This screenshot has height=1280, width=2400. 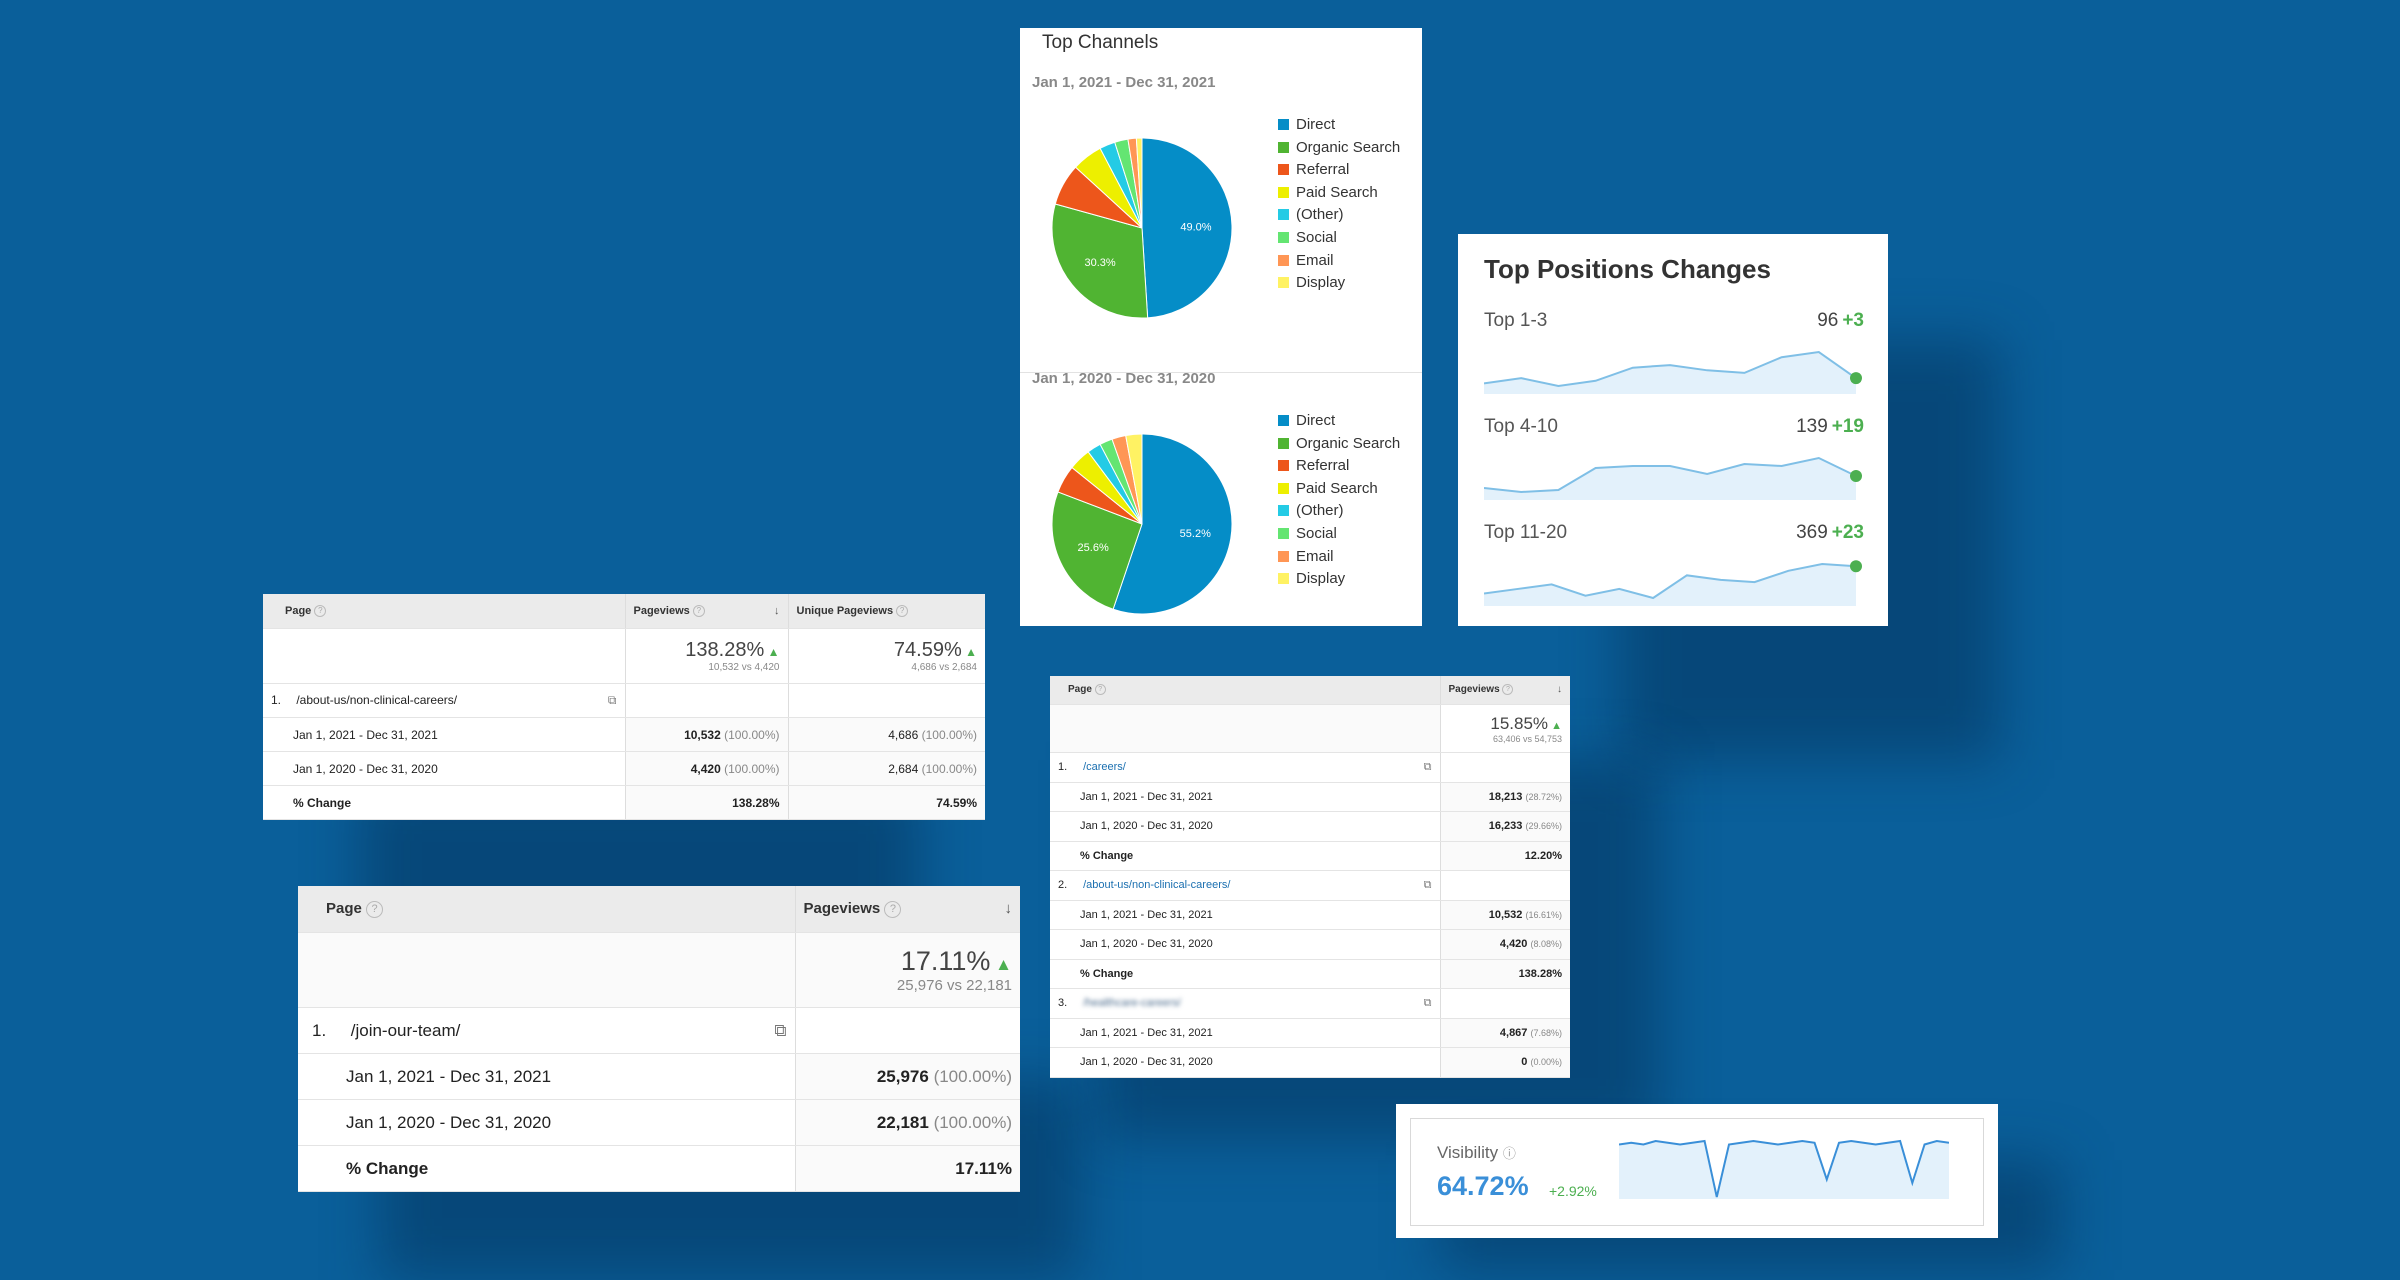 I want to click on pageviews-value: 16,233, so click(x=1505, y=826).